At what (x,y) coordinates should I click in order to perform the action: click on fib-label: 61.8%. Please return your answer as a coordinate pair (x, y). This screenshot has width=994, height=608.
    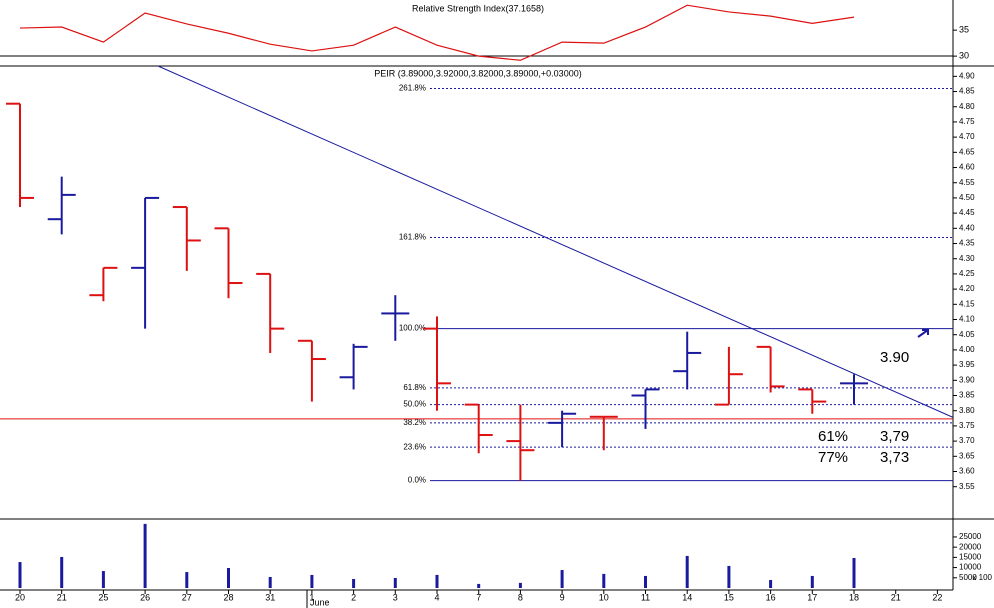
    Looking at the image, I should click on (414, 387).